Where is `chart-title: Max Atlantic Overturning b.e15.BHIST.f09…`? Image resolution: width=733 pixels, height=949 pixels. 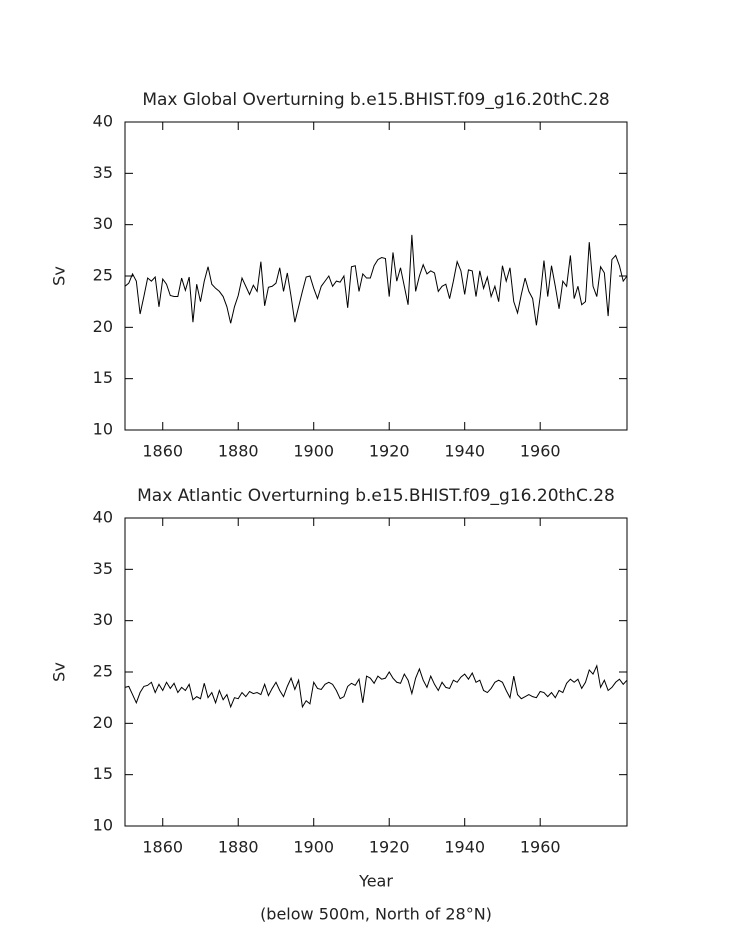 chart-title: Max Atlantic Overturning b.e15.BHIST.f09… is located at coordinates (376, 496).